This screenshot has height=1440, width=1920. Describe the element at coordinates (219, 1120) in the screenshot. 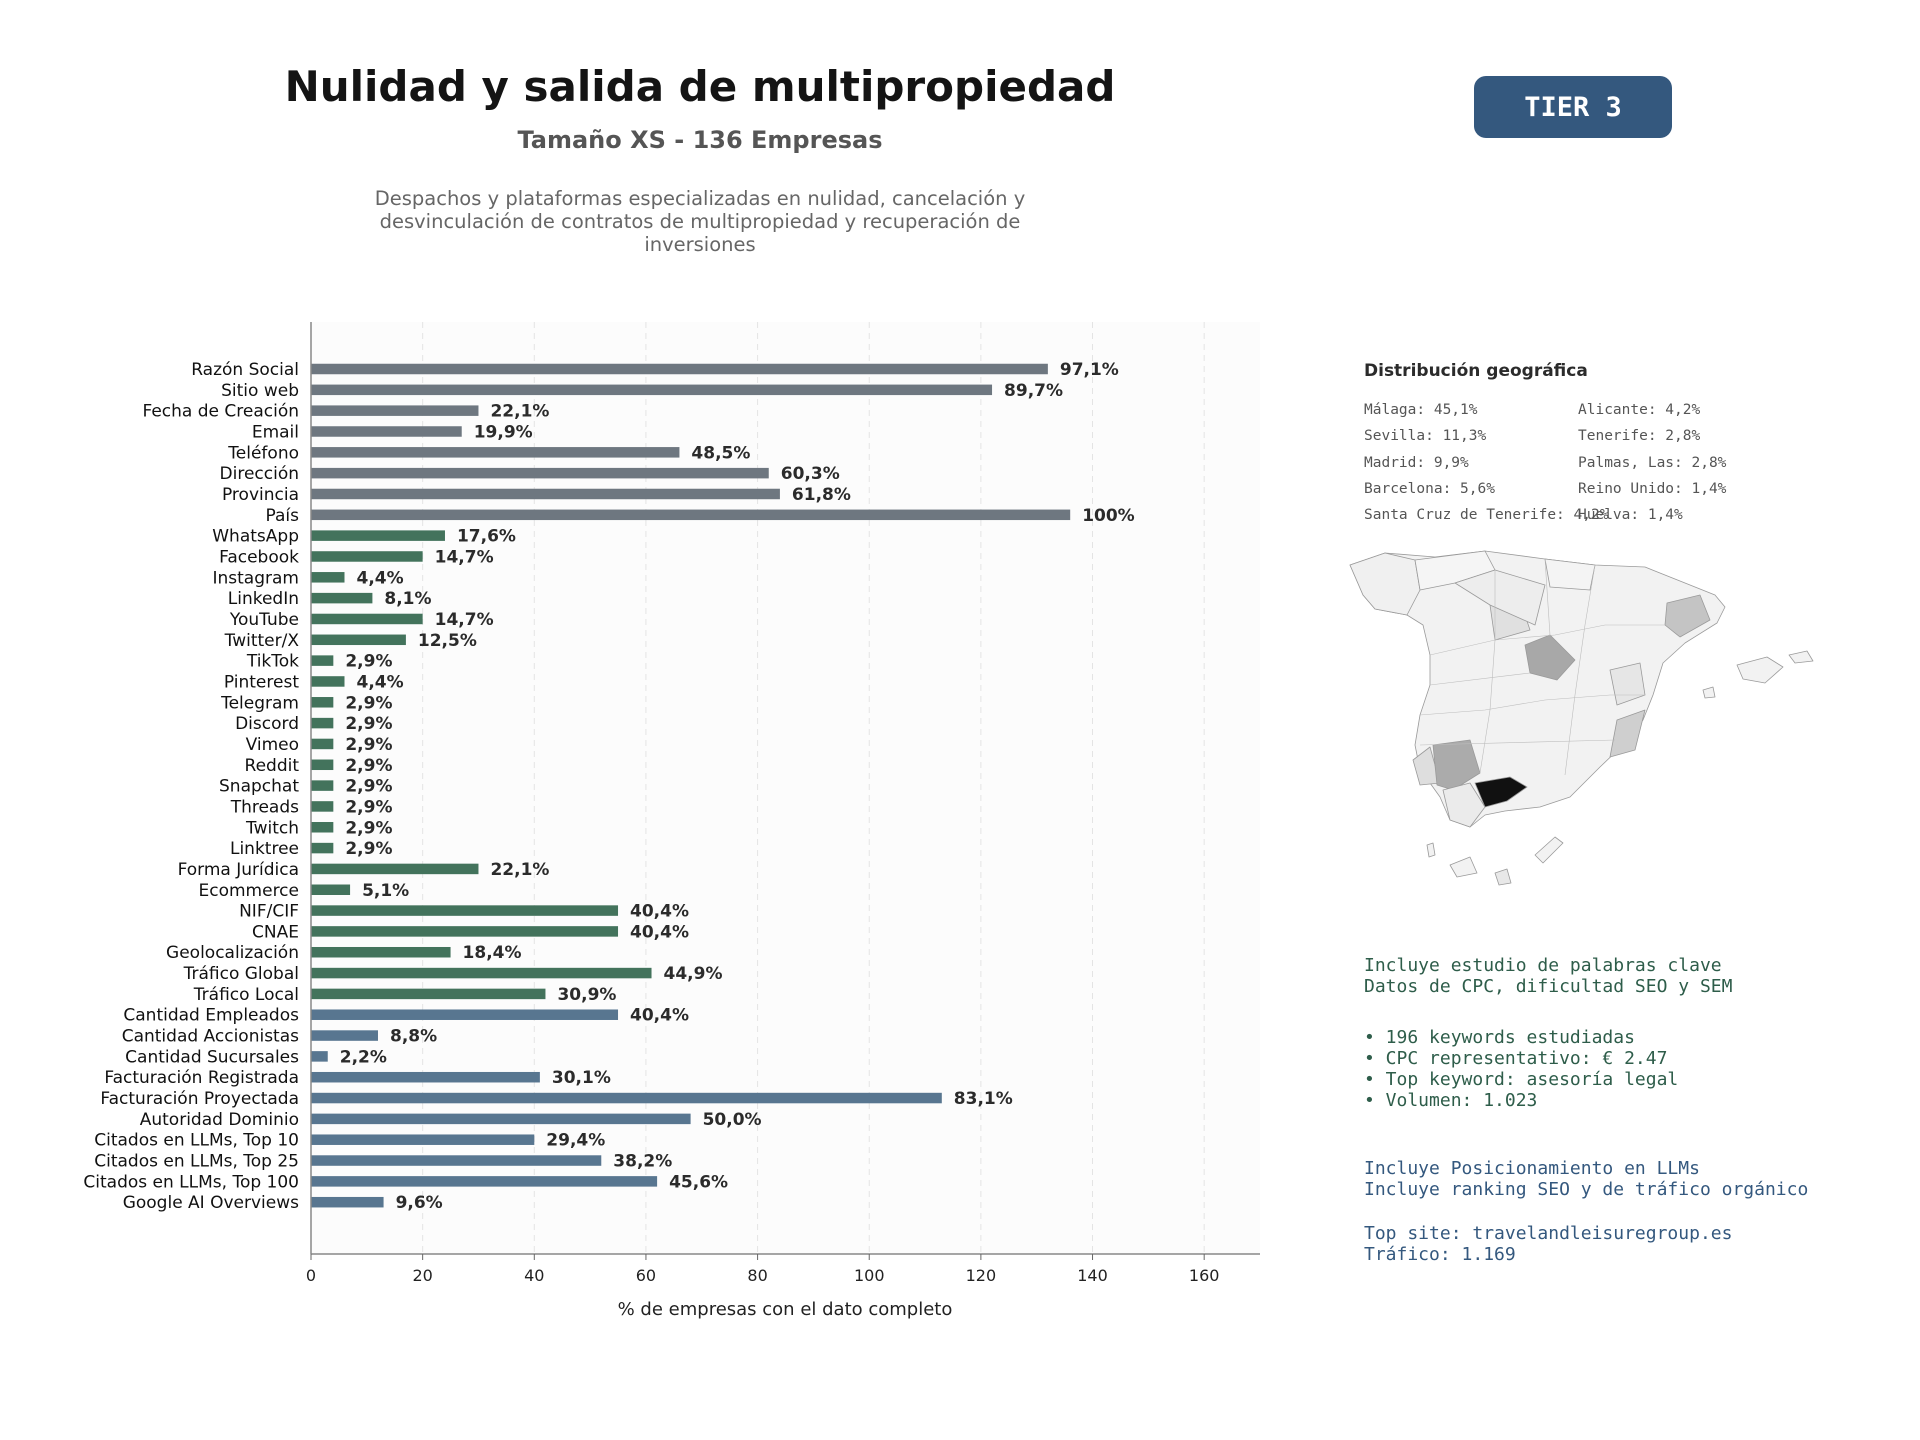

I see `category-label: Autoridad Dominio` at that location.